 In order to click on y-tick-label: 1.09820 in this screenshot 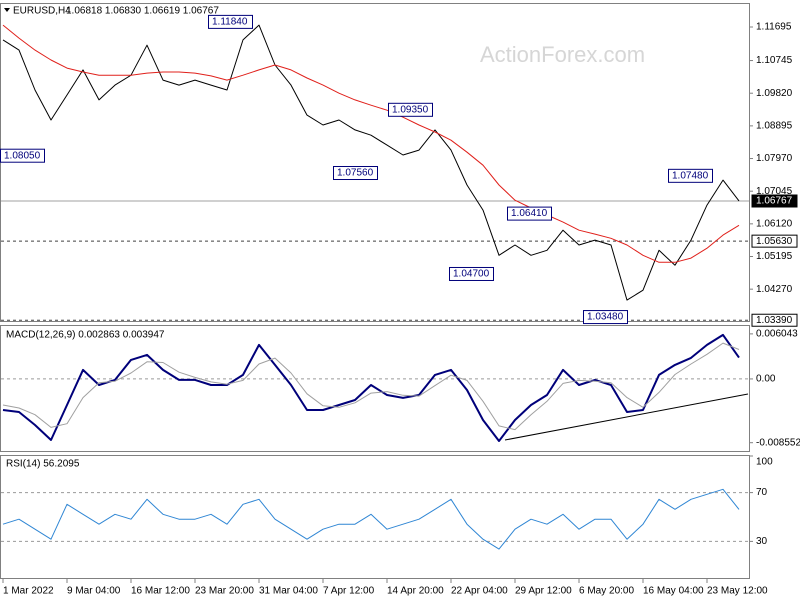, I will do `click(774, 93)`.